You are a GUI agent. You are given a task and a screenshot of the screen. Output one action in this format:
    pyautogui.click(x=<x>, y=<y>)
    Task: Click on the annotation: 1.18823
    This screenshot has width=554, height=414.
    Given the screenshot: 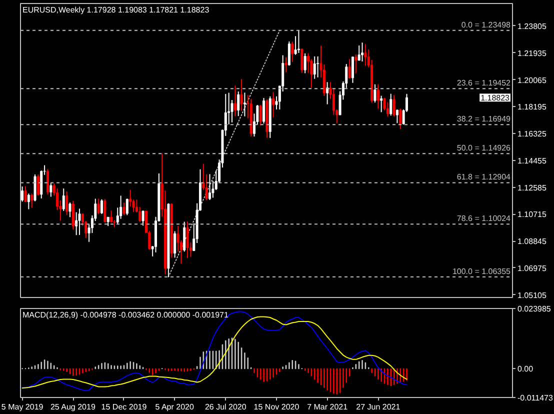 What is the action you would take?
    pyautogui.click(x=495, y=98)
    